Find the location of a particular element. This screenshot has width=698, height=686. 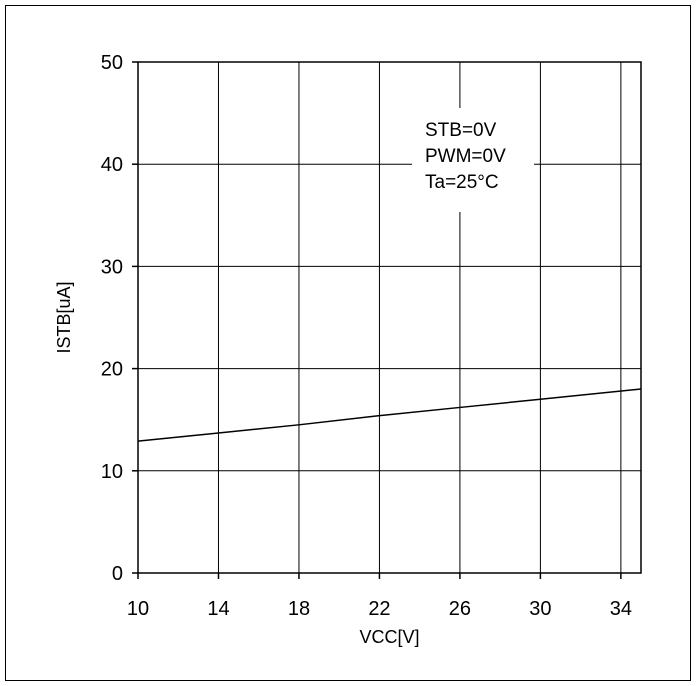

y-tick-label: 40 is located at coordinates (112, 165).